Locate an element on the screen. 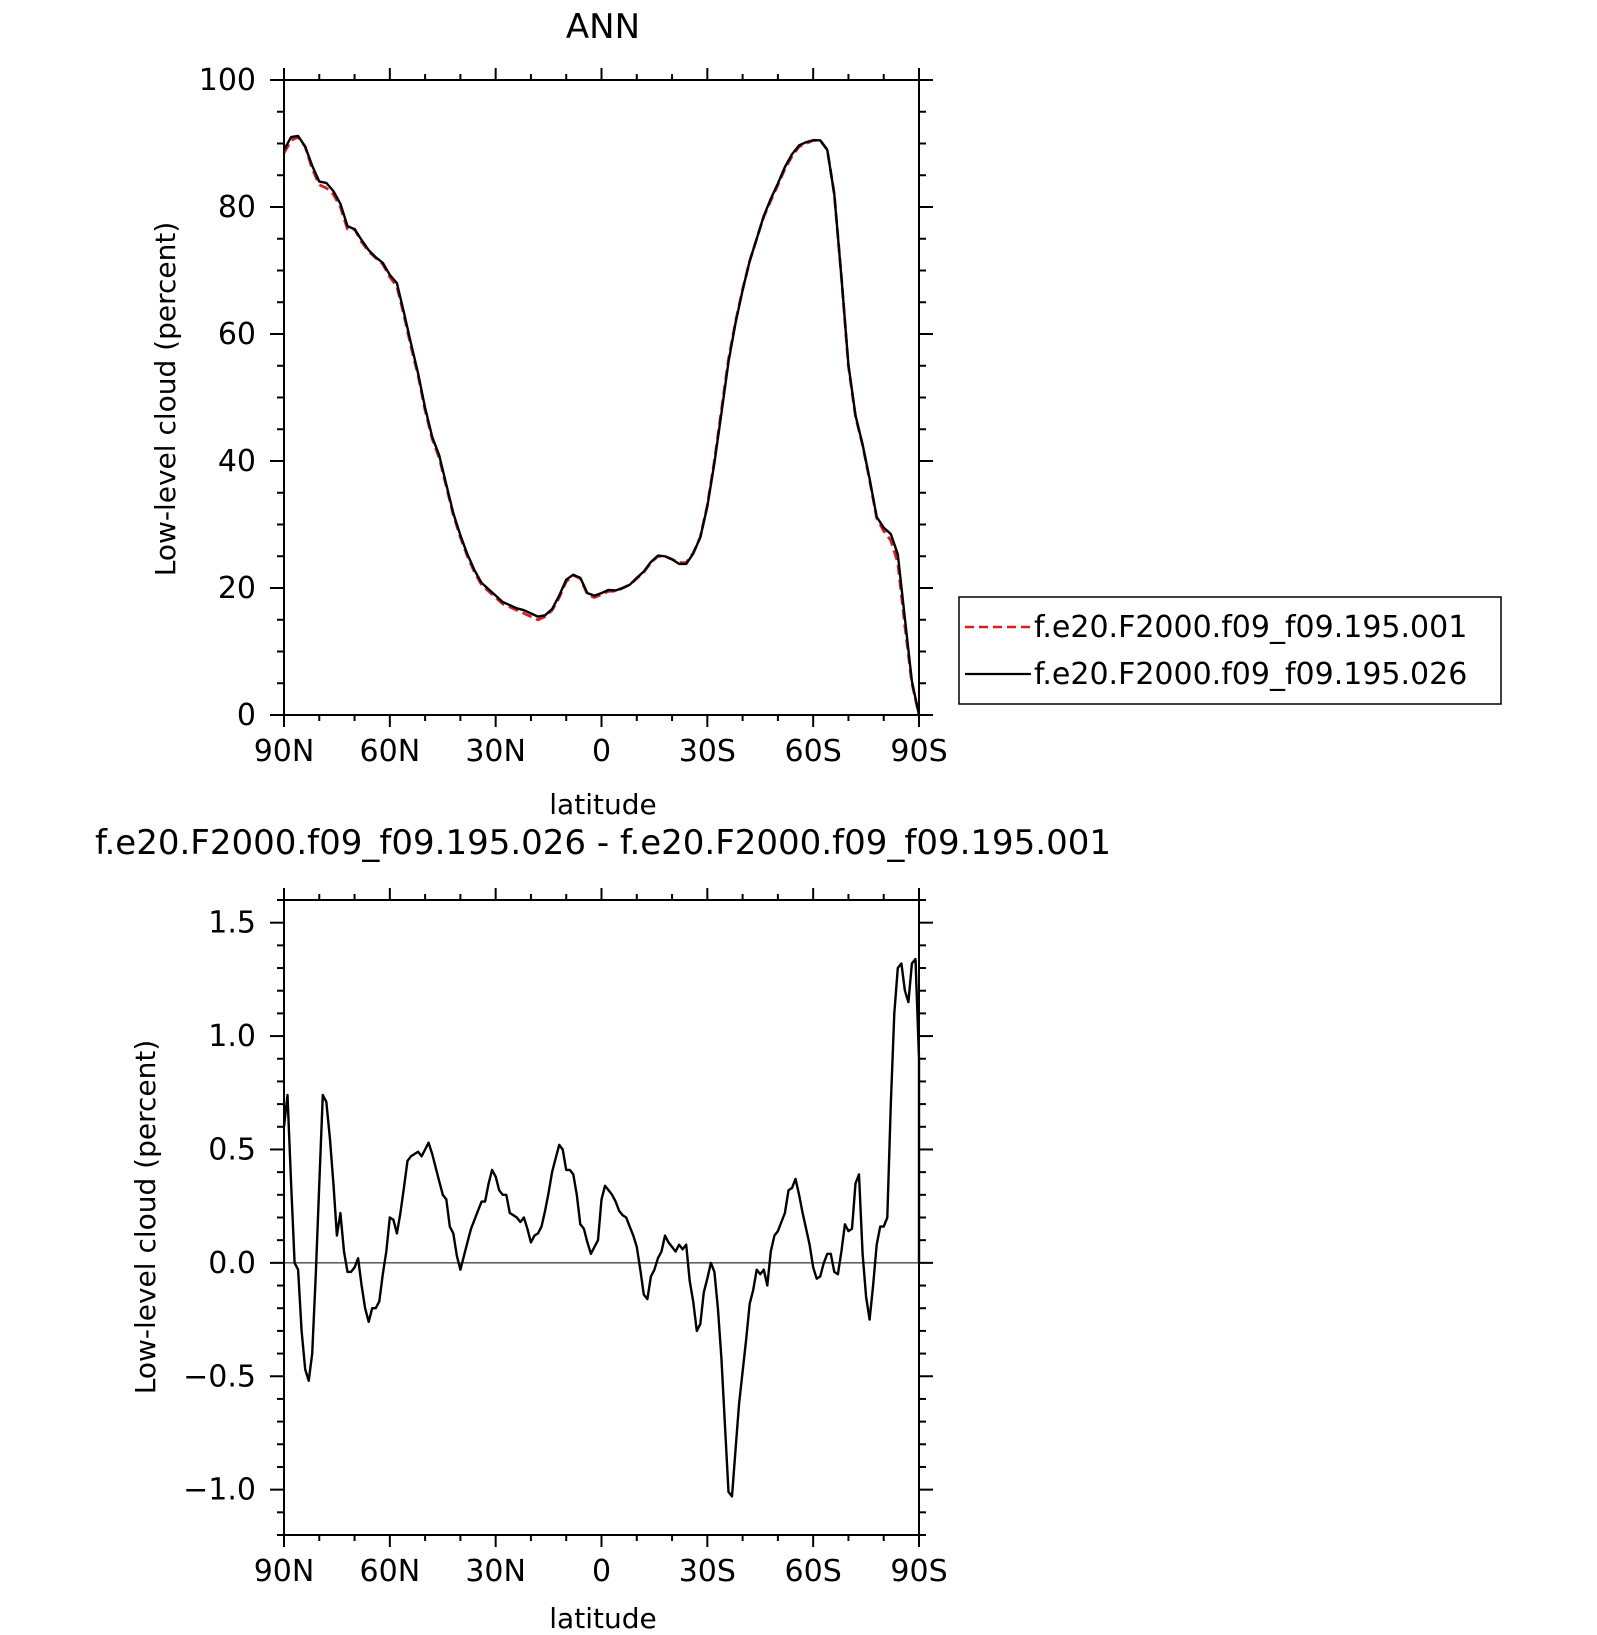 Image resolution: width=1597 pixels, height=1635 pixels. y-tick-label: 0.0 is located at coordinates (232, 1263).